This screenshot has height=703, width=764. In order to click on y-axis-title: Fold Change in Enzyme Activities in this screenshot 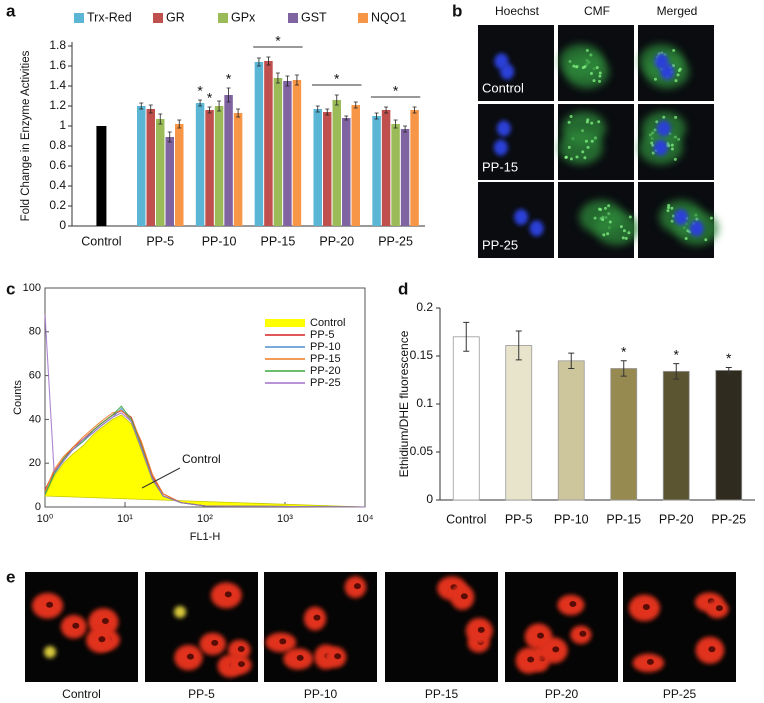, I will do `click(26, 135)`.